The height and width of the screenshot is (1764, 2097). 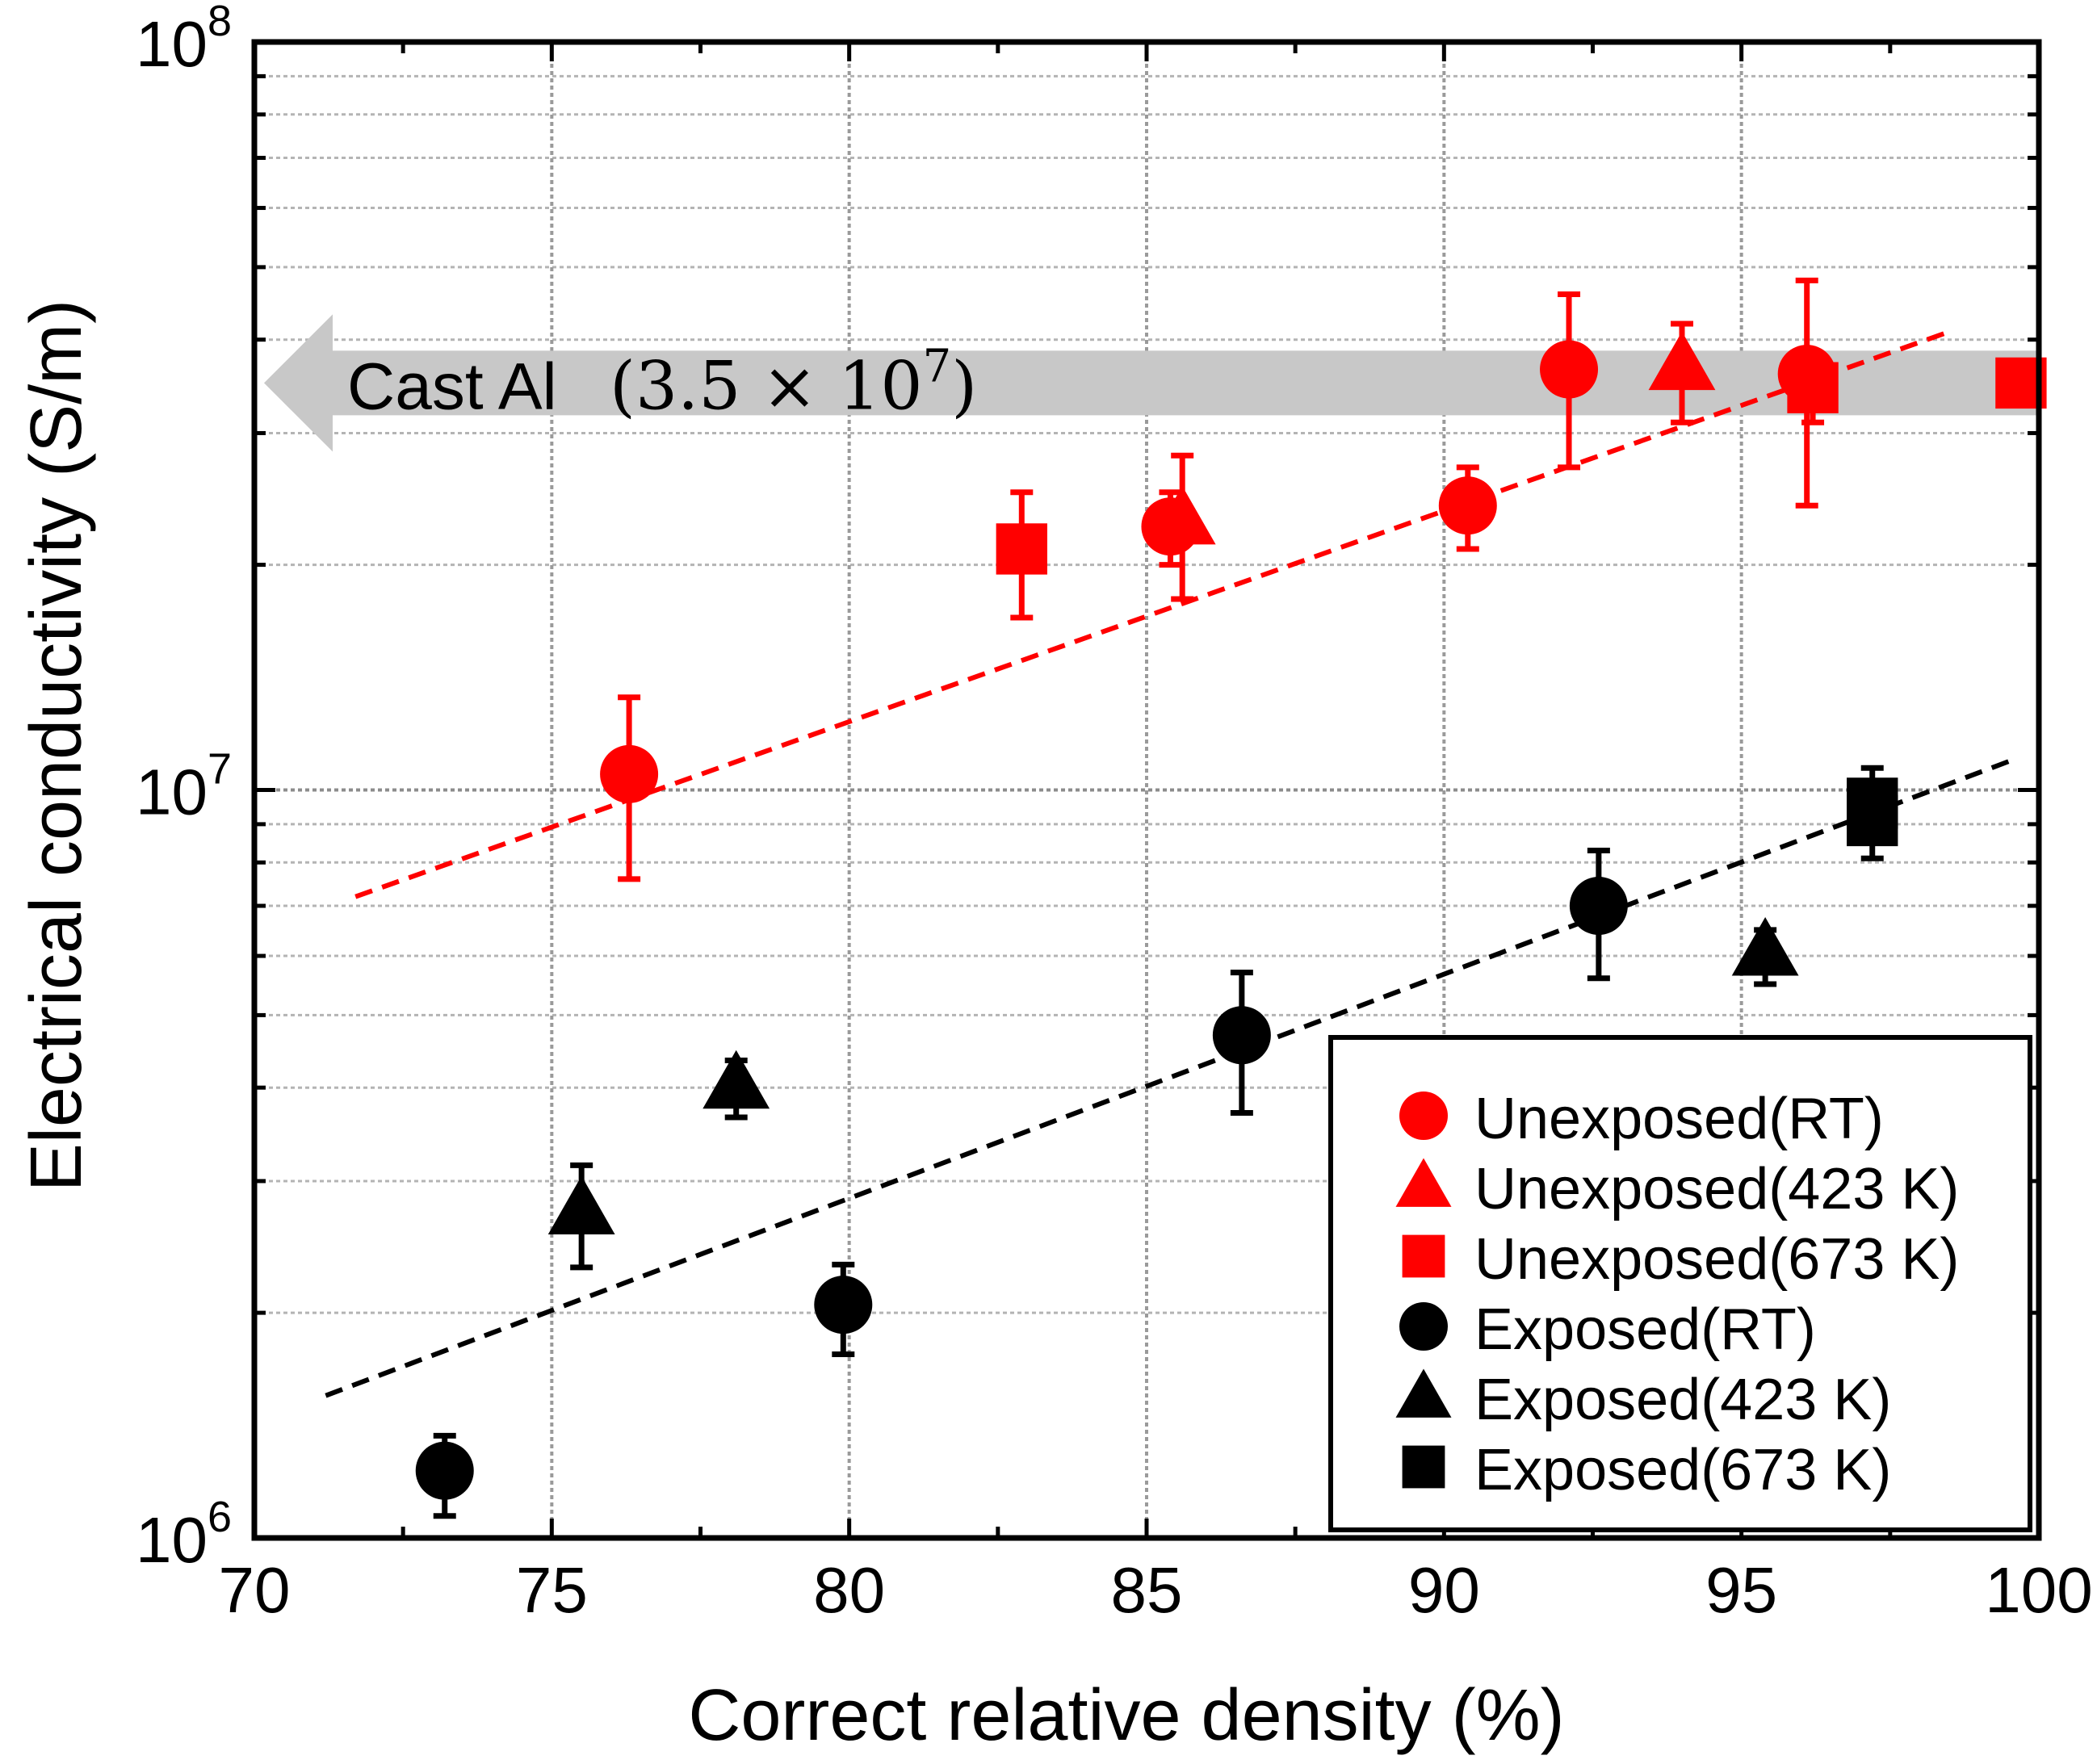 What do you see at coordinates (255, 1590) in the screenshot?
I see `x-tick-label: 70` at bounding box center [255, 1590].